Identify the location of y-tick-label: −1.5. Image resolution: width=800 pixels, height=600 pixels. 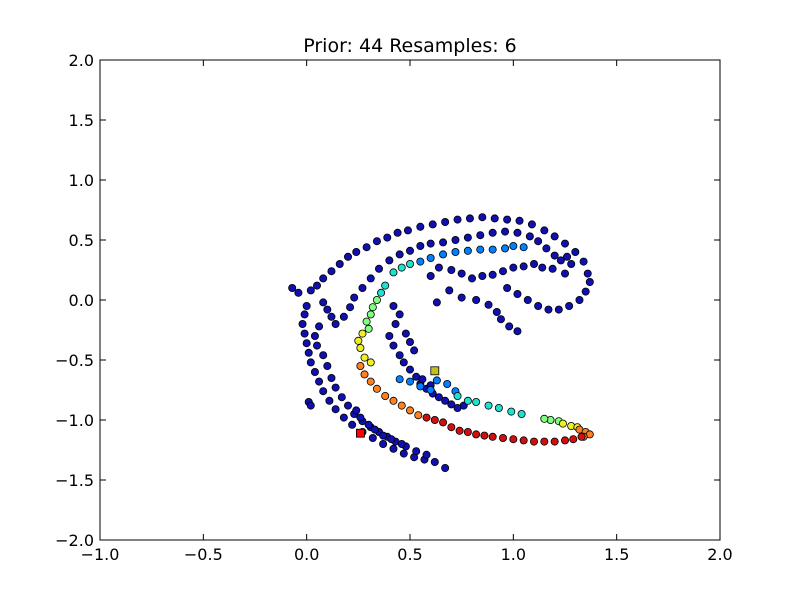
(74, 480).